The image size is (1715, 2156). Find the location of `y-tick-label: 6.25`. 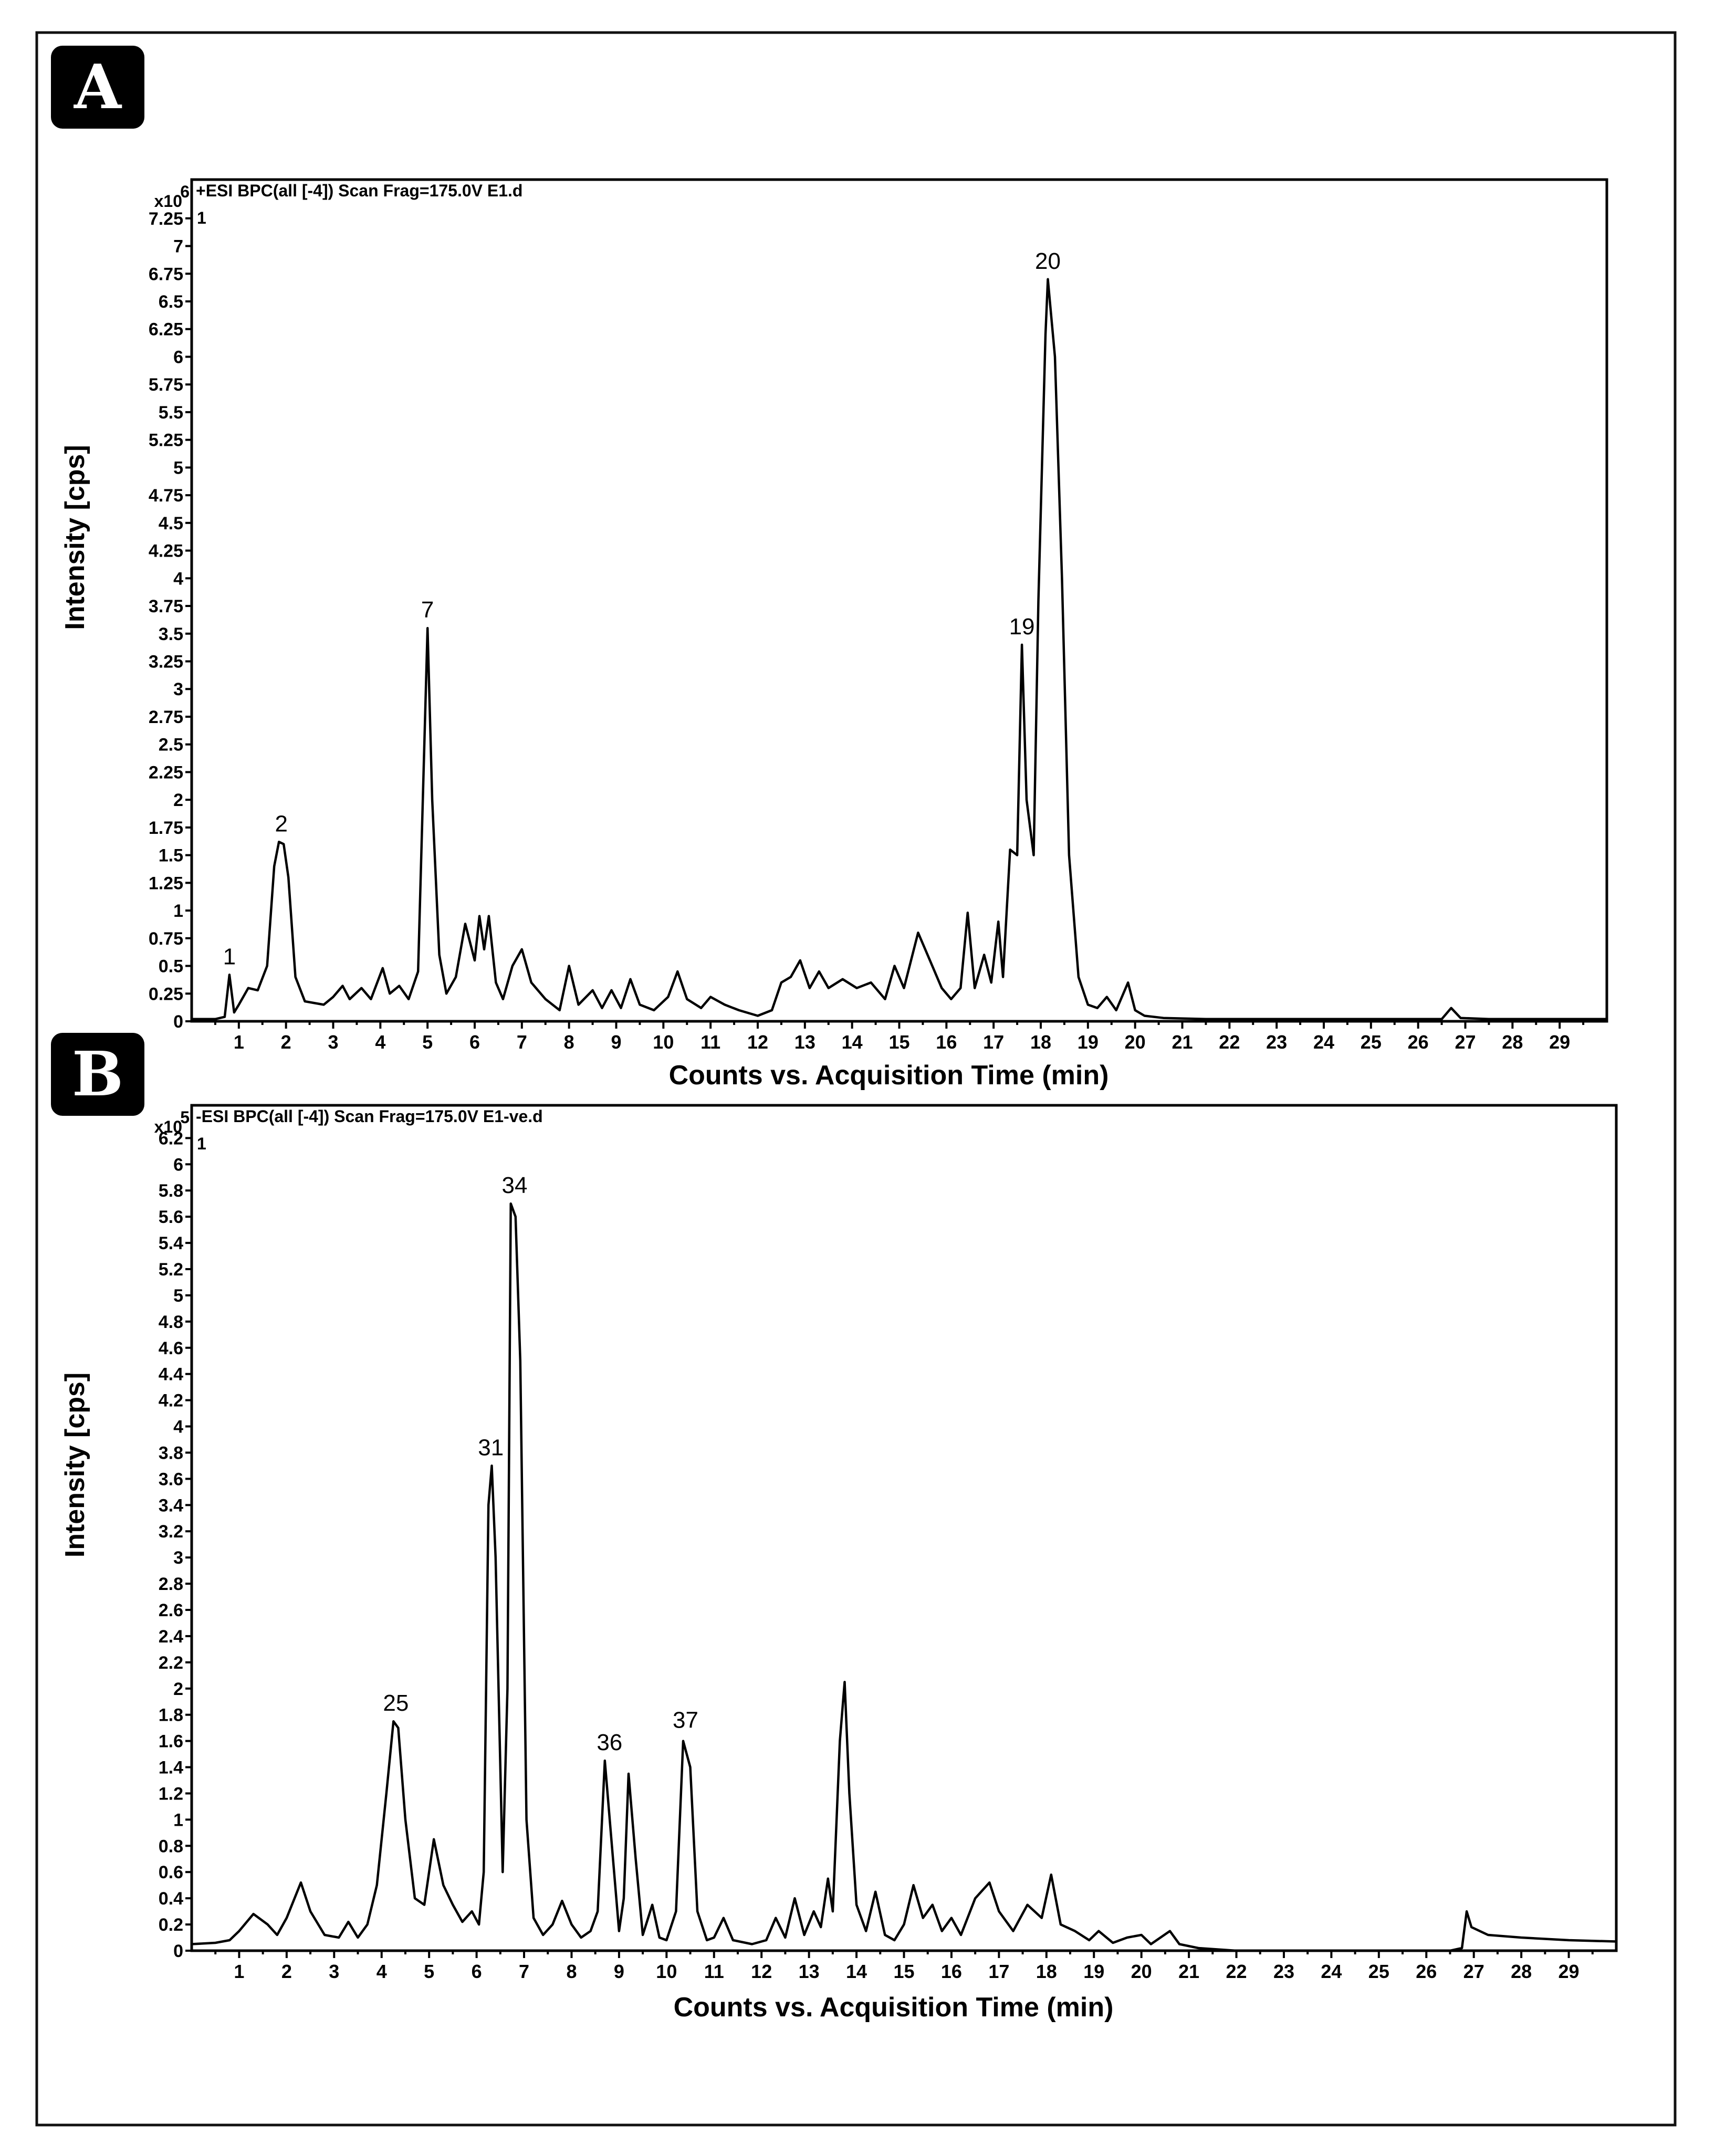

y-tick-label: 6.25 is located at coordinates (166, 330).